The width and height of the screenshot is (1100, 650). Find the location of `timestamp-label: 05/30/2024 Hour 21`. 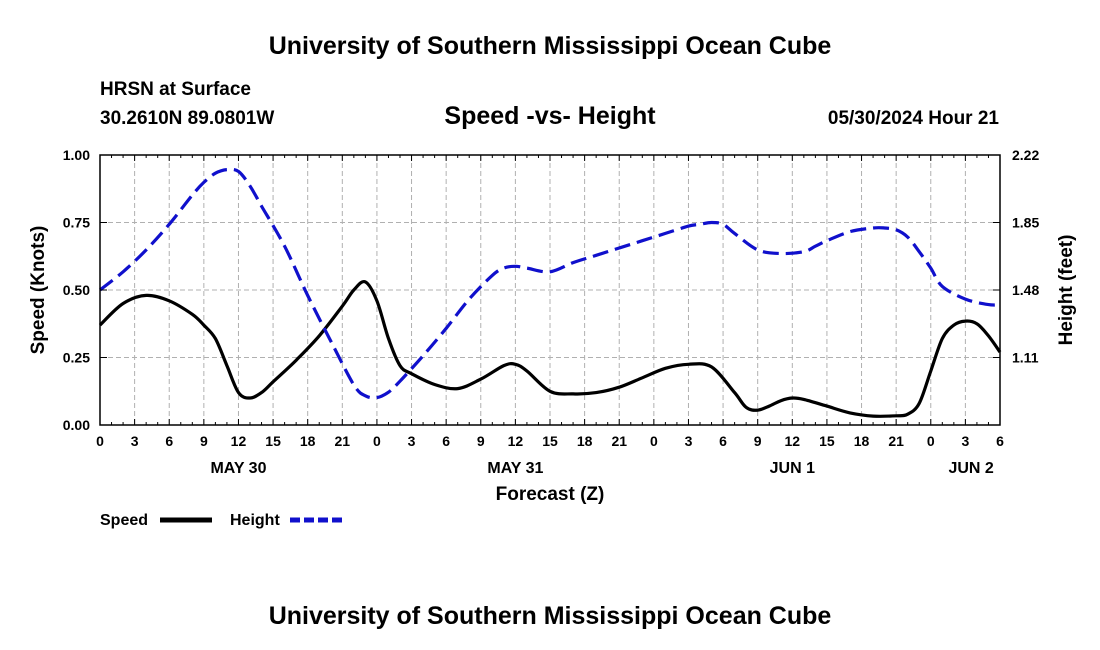

timestamp-label: 05/30/2024 Hour 21 is located at coordinates (914, 118).